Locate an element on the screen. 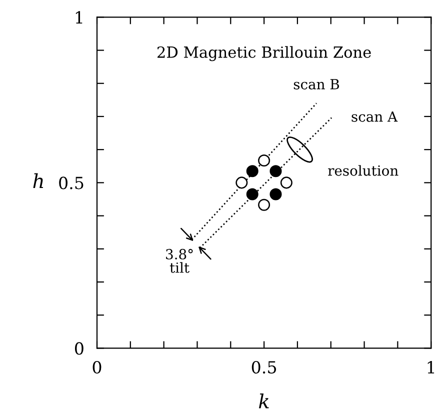  annotation: scan A is located at coordinates (375, 117).